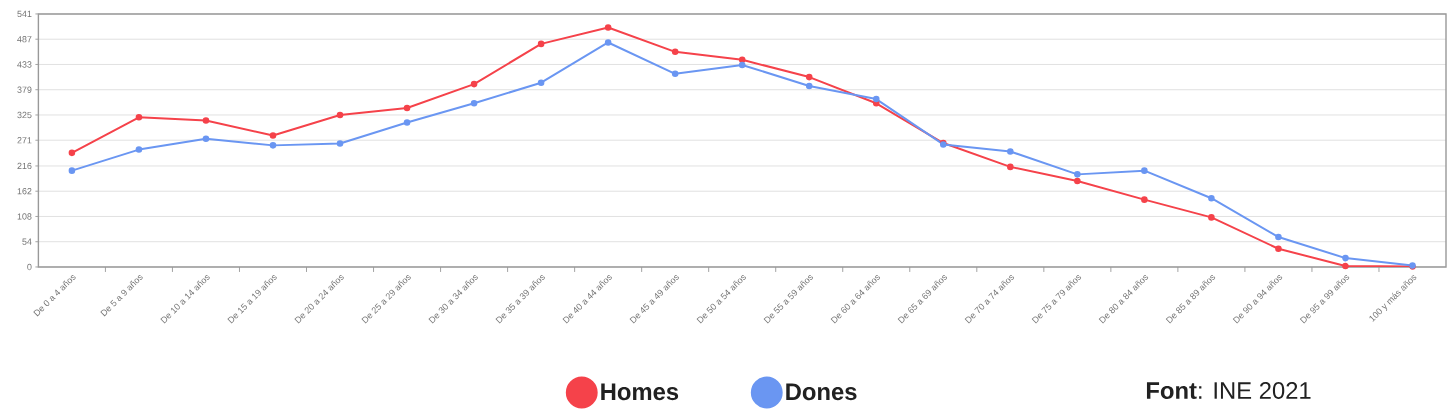  What do you see at coordinates (24, 114) in the screenshot?
I see `y-tick-label: 325` at bounding box center [24, 114].